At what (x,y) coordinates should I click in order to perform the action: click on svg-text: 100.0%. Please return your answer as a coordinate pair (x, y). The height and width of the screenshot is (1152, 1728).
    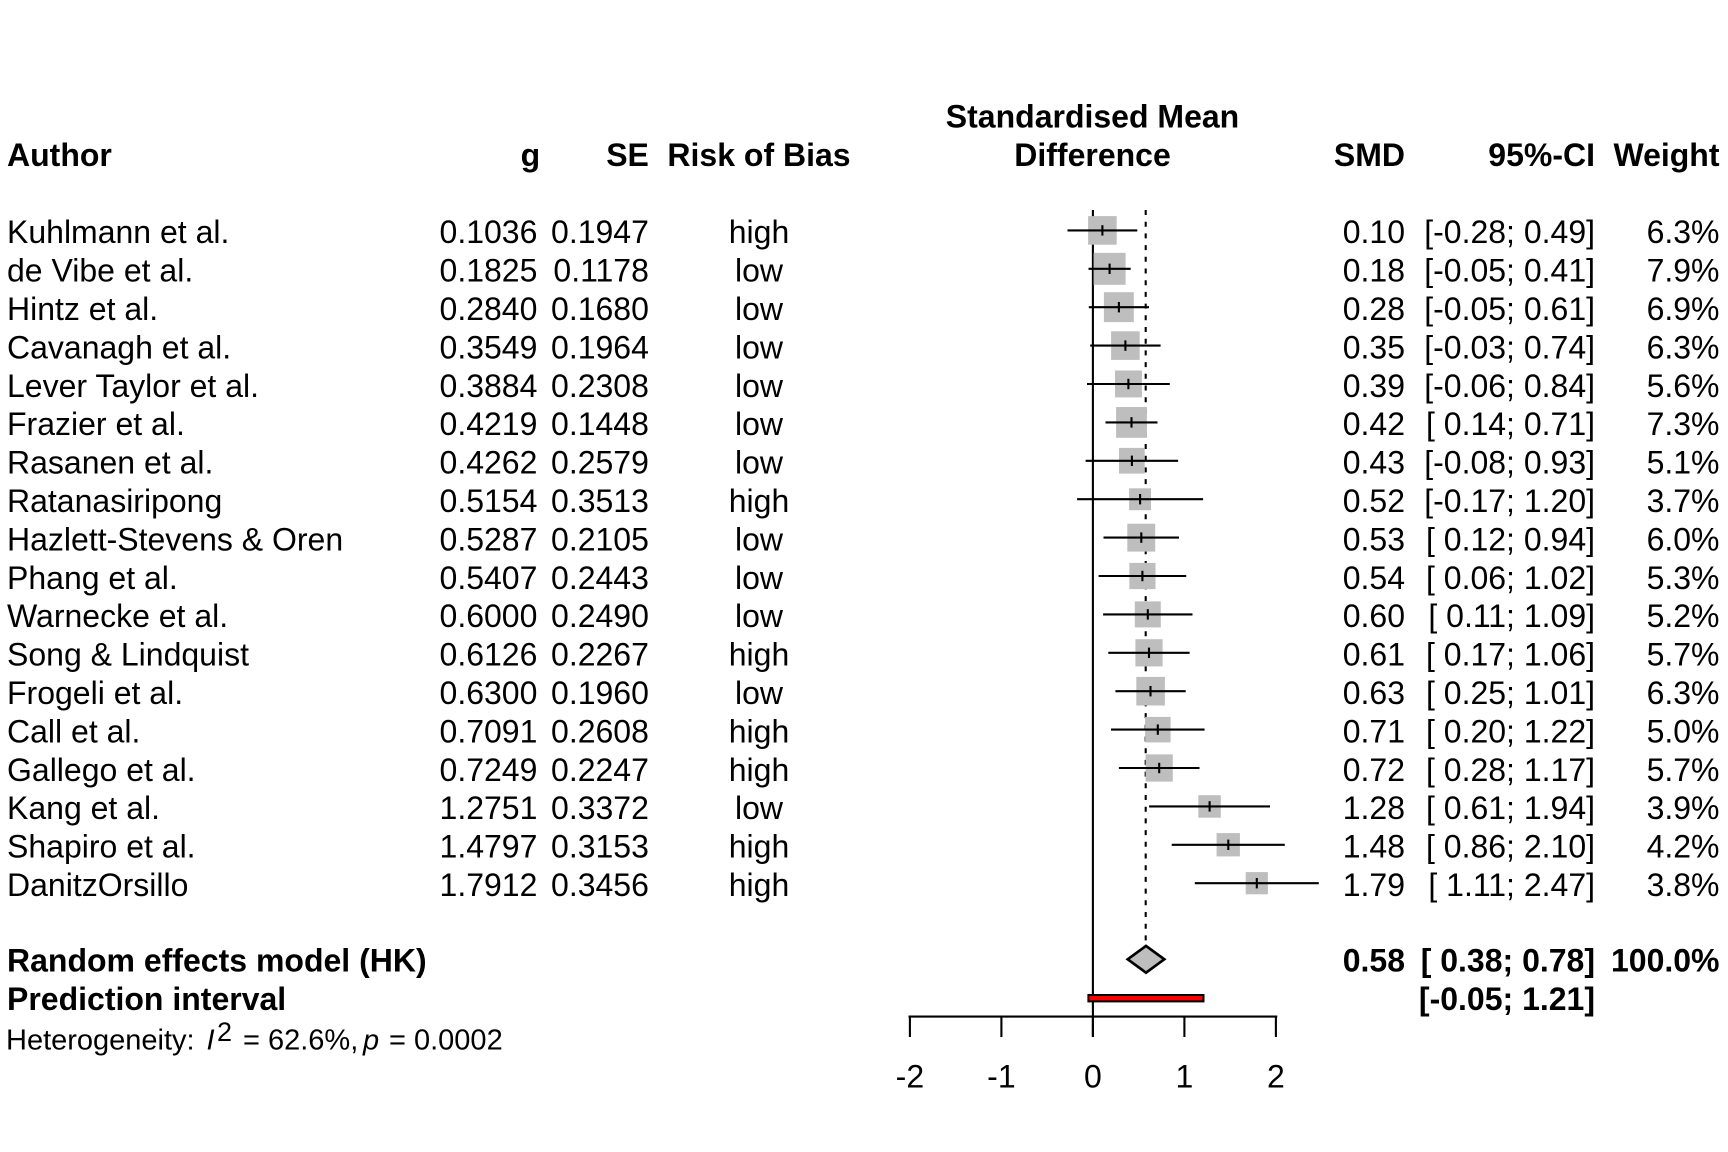
    Looking at the image, I should click on (1665, 961).